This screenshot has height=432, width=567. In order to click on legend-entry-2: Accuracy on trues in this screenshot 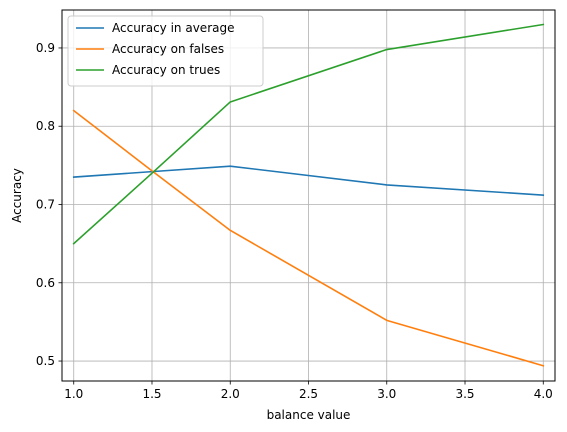, I will do `click(166, 70)`.